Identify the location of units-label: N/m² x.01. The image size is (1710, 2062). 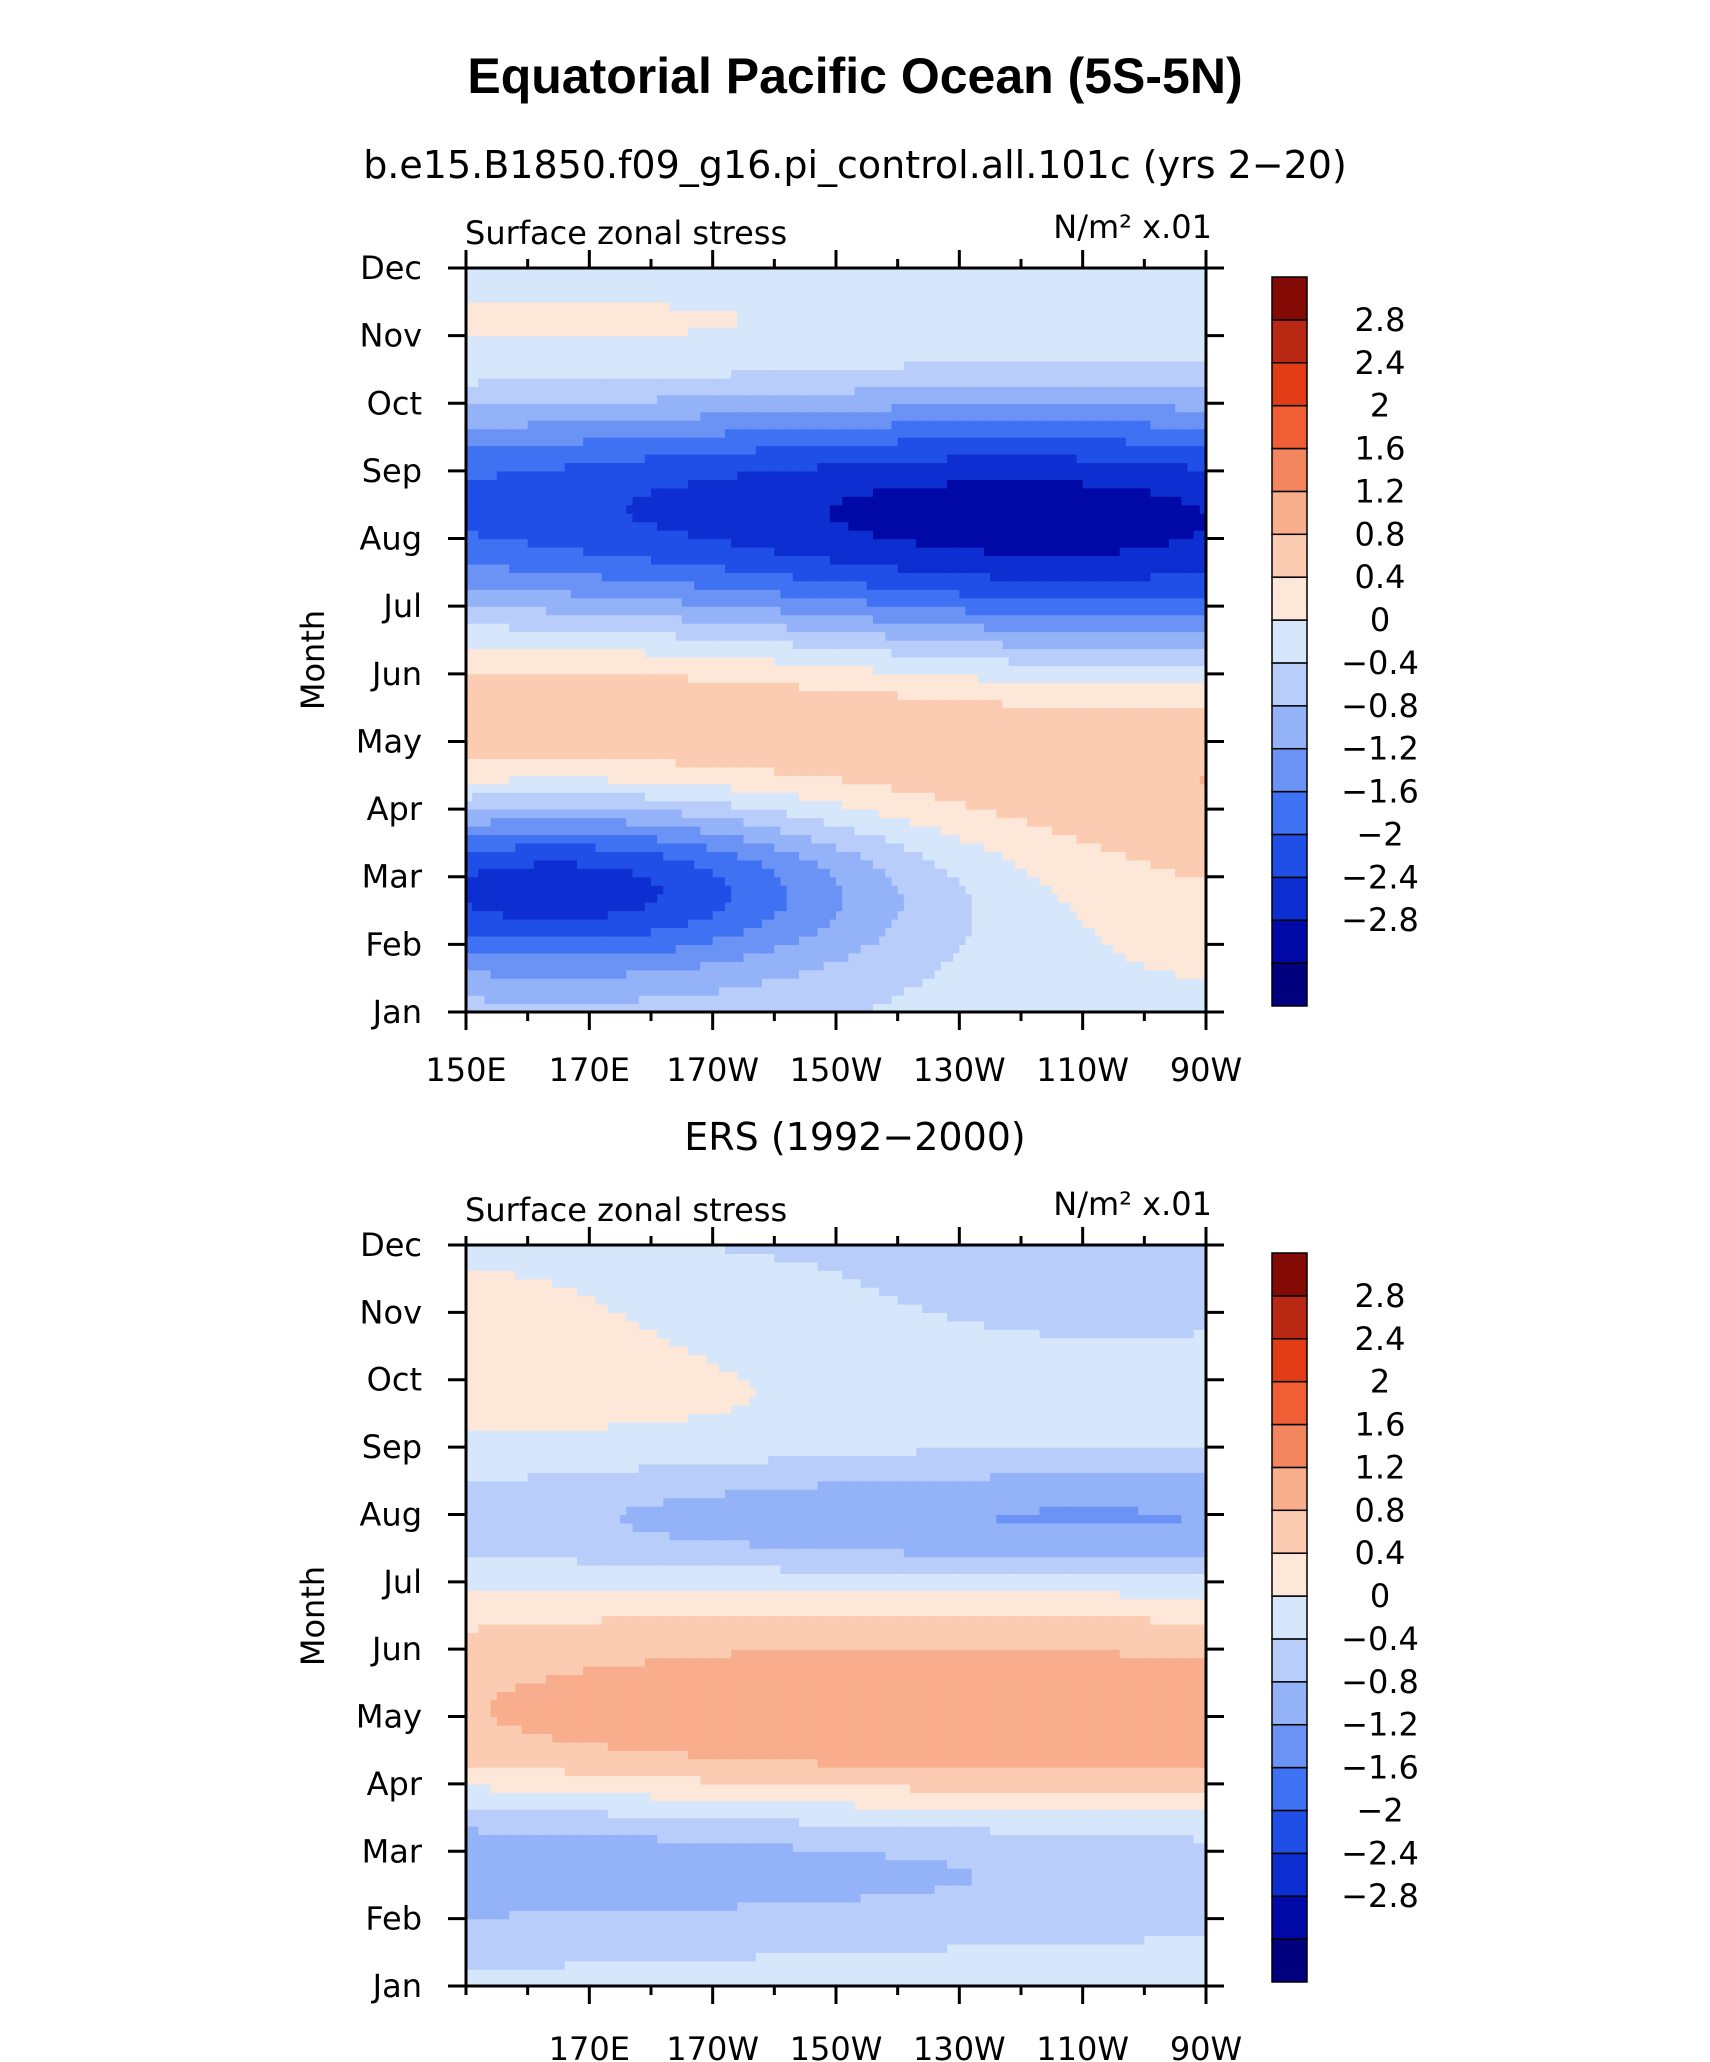
(1132, 227).